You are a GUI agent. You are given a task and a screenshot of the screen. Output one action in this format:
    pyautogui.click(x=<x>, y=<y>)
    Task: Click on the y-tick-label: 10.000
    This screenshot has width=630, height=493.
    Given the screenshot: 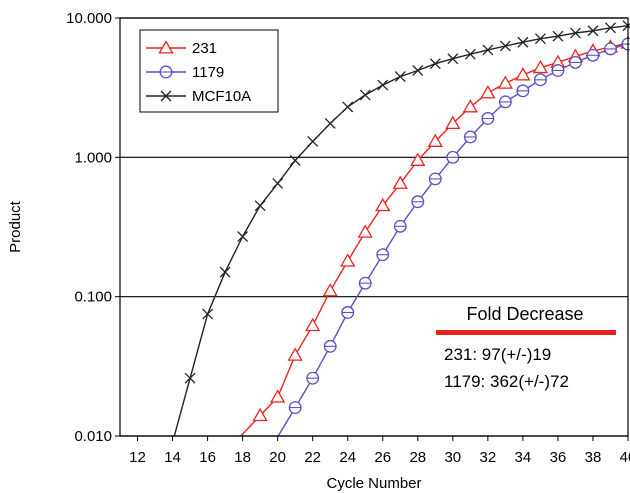 What is the action you would take?
    pyautogui.click(x=89, y=18)
    